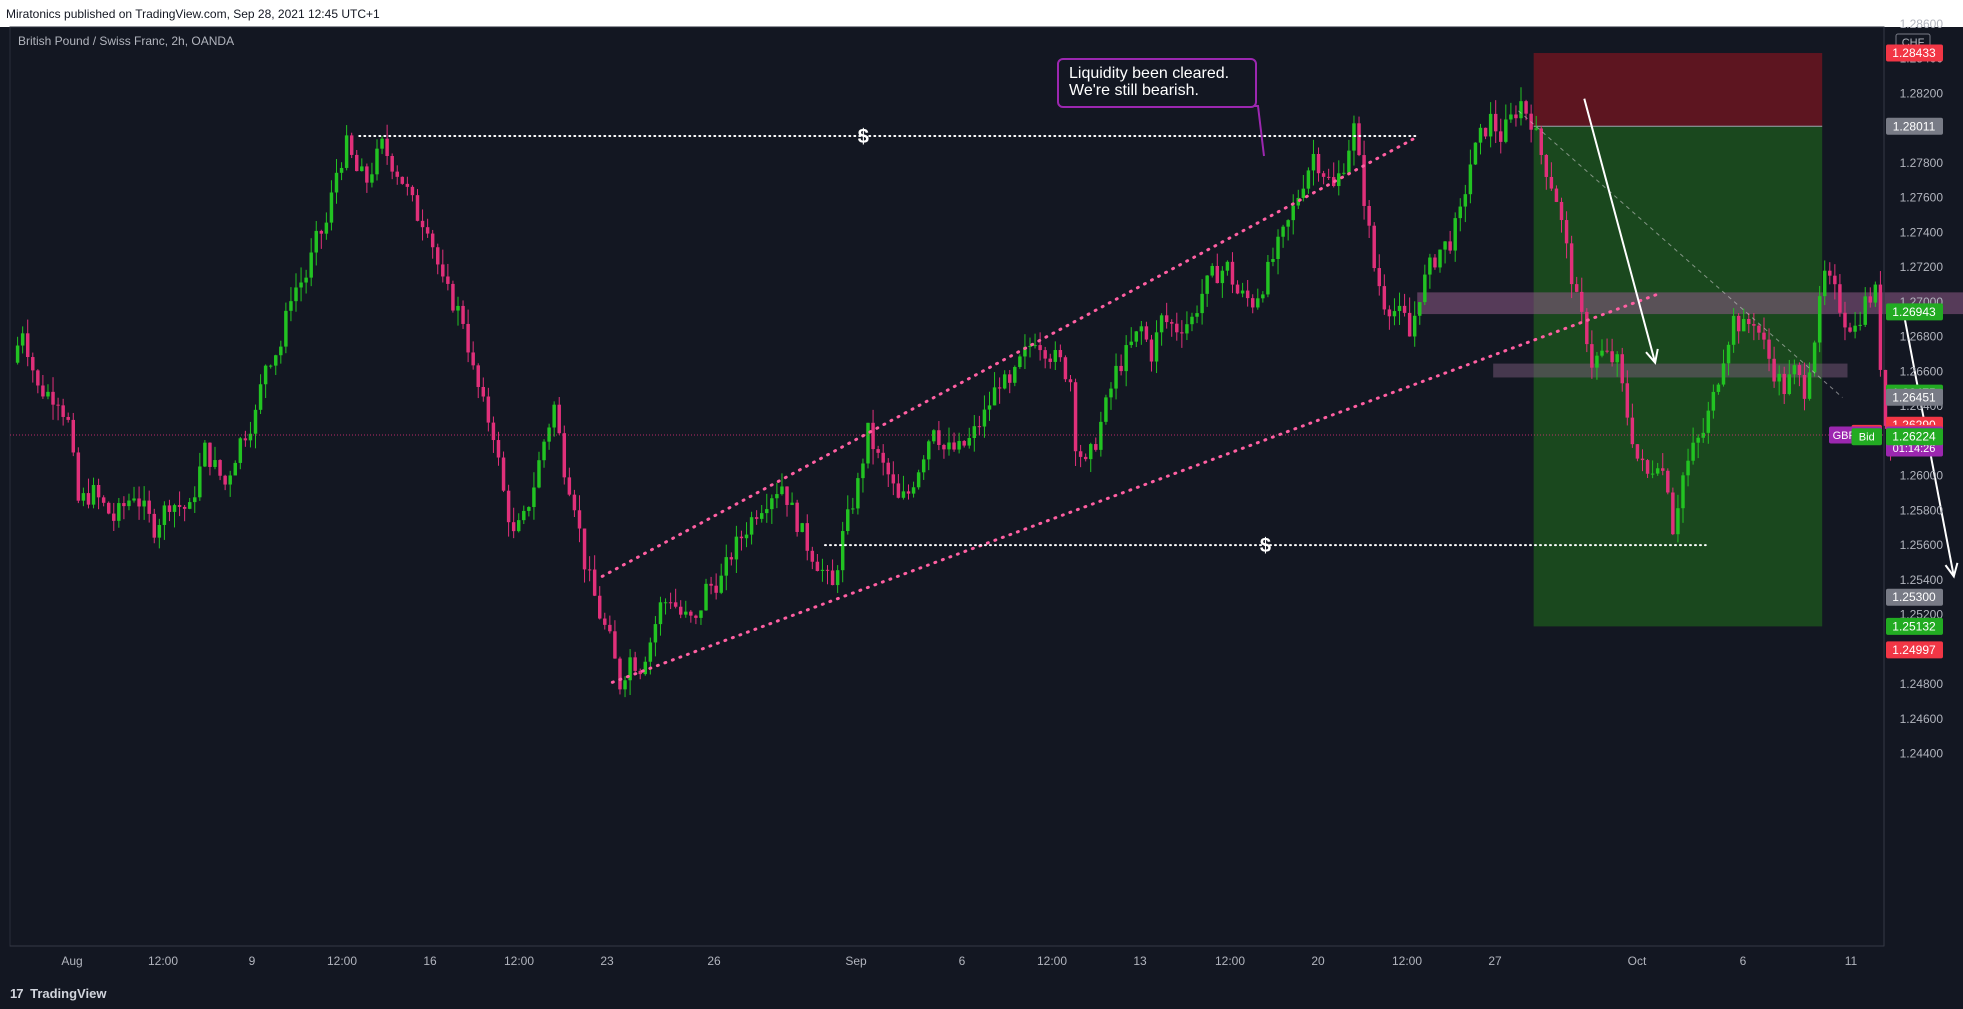  Describe the element at coordinates (1134, 90) in the screenshot. I see `callout-line-2: We're still bearish.` at that location.